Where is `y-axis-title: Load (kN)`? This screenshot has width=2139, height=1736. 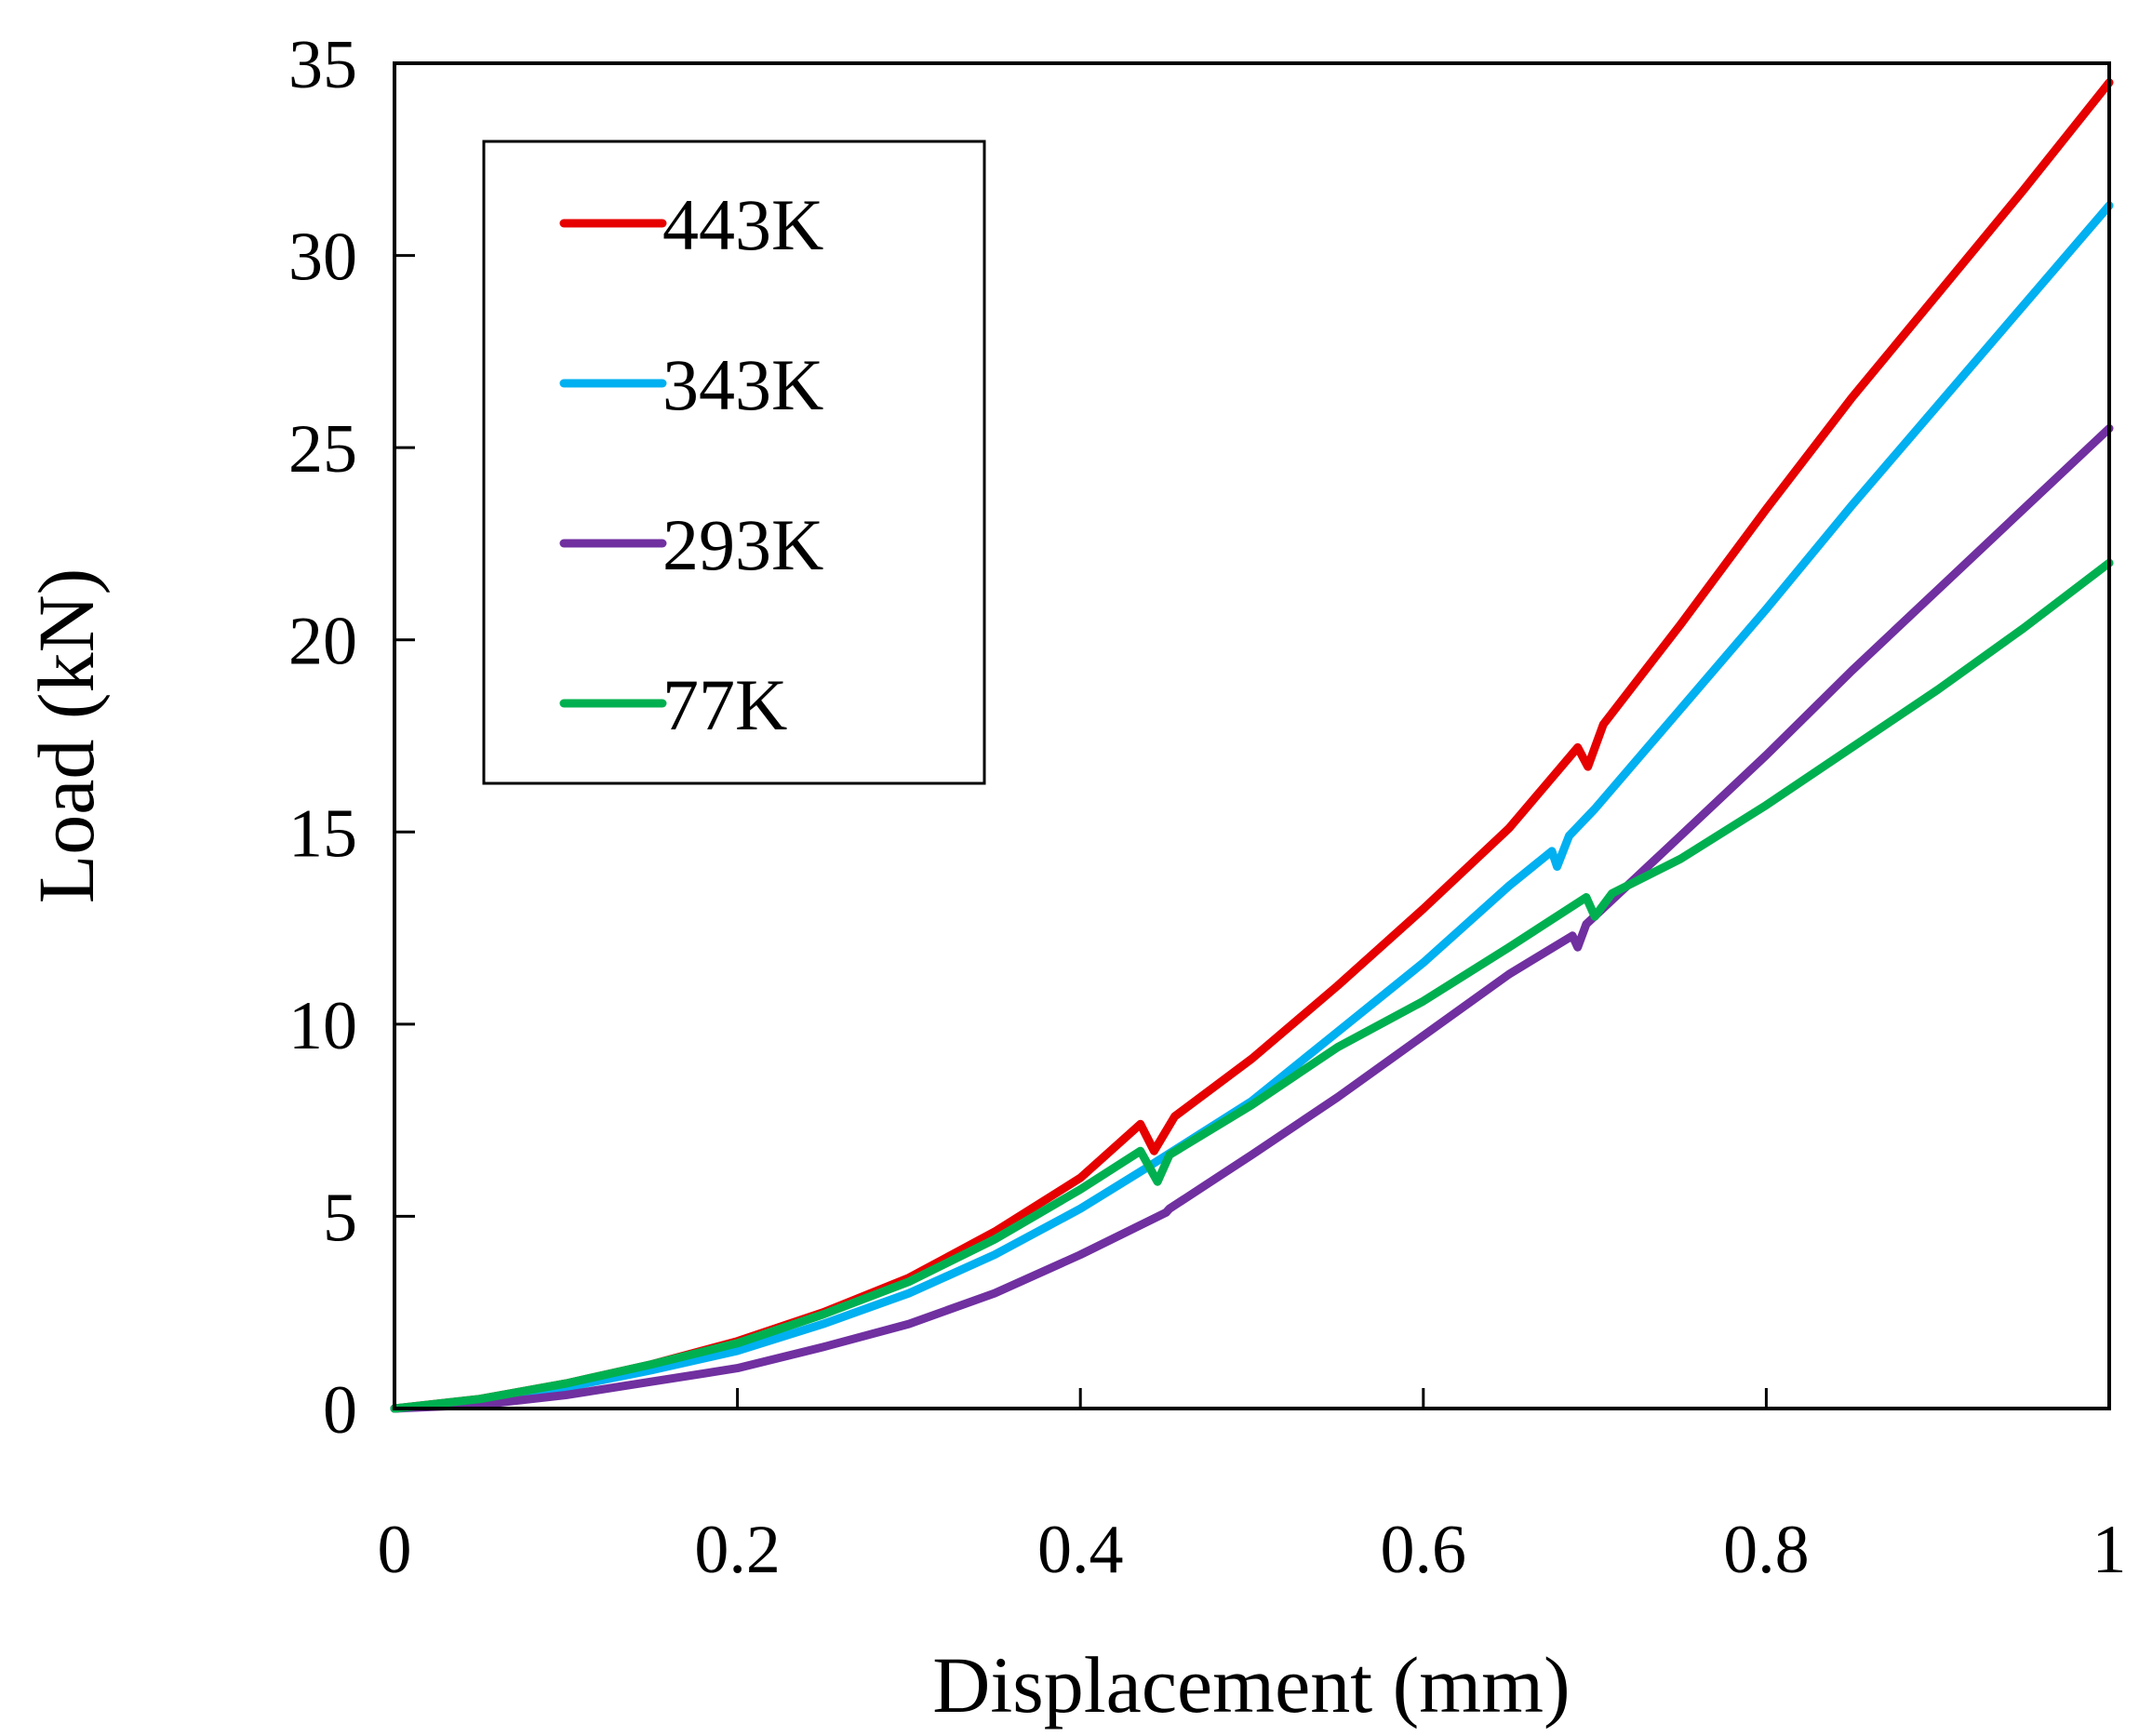
y-axis-title: Load (kN) is located at coordinates (66, 736).